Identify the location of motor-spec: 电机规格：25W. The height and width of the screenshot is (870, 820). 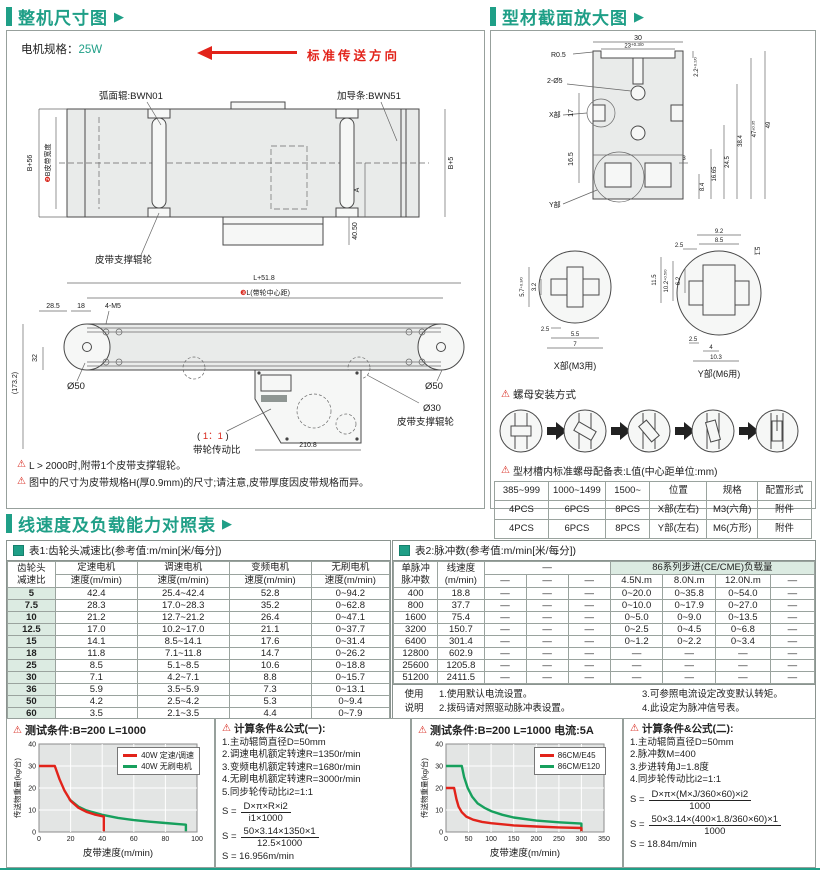
(61, 49).